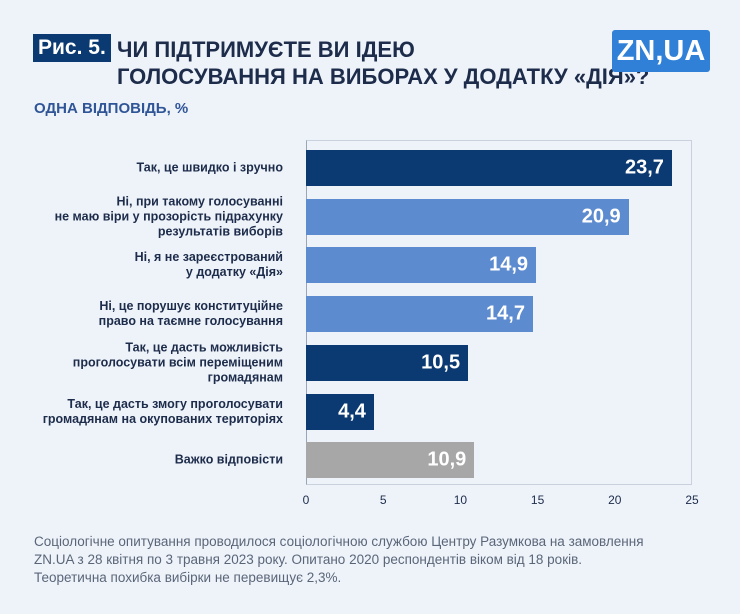  I want to click on figure-label: Рис. 5., so click(72, 48).